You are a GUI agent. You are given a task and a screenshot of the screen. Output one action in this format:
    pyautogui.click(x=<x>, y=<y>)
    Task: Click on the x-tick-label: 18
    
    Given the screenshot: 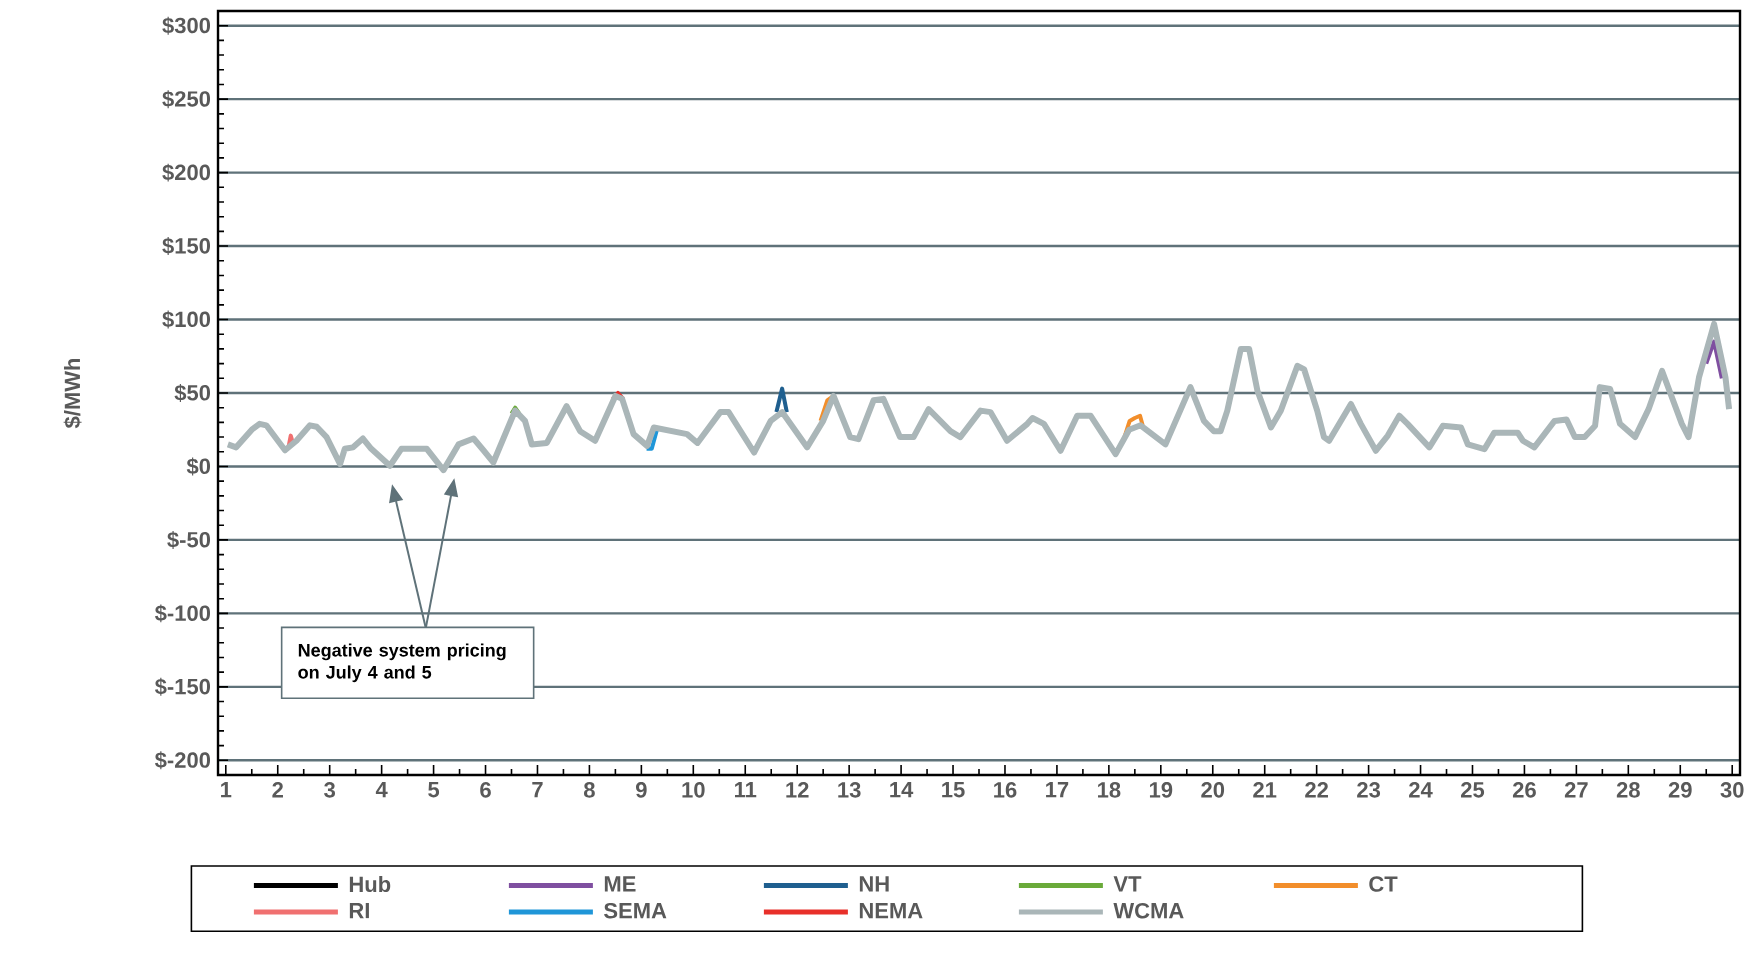 What is the action you would take?
    pyautogui.click(x=1109, y=790)
    